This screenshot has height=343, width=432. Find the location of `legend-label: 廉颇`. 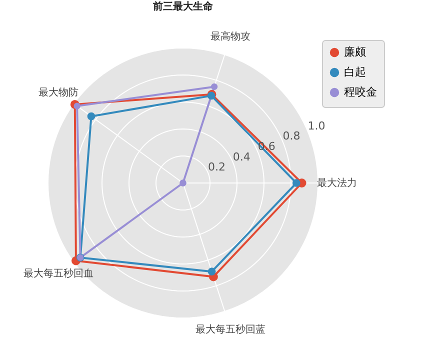

legend-label: 廉颇 is located at coordinates (355, 52).